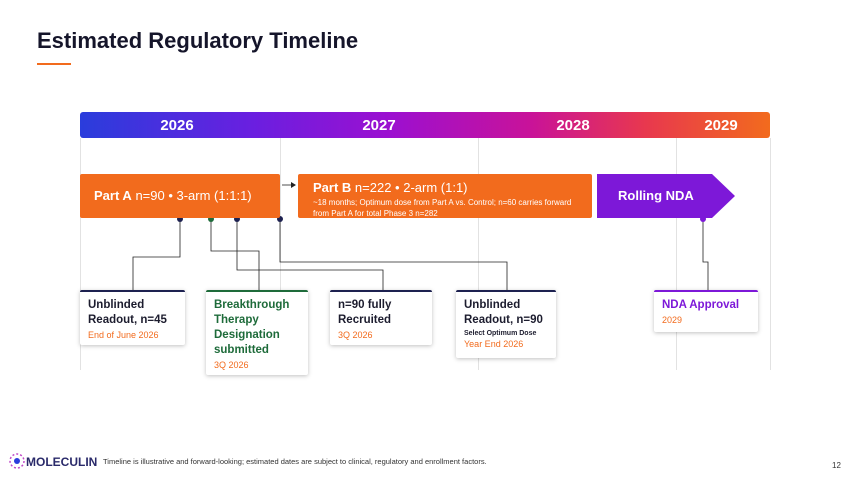 The width and height of the screenshot is (850, 478). Describe the element at coordinates (123, 335) in the screenshot. I see `milestone-date: End of June 2026` at that location.